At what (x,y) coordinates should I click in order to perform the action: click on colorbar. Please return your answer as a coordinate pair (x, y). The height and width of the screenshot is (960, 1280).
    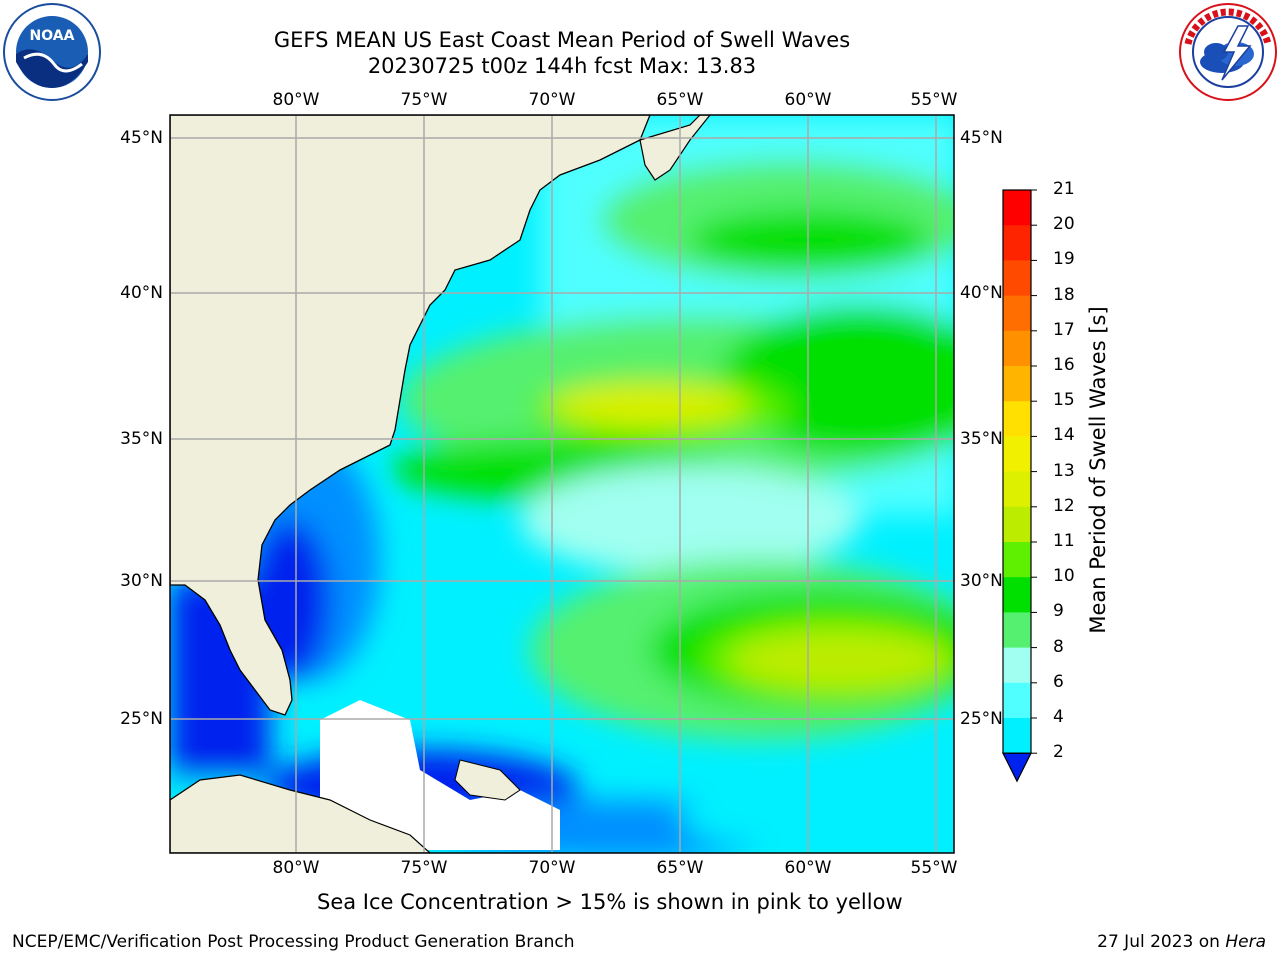
    Looking at the image, I should click on (1019, 486).